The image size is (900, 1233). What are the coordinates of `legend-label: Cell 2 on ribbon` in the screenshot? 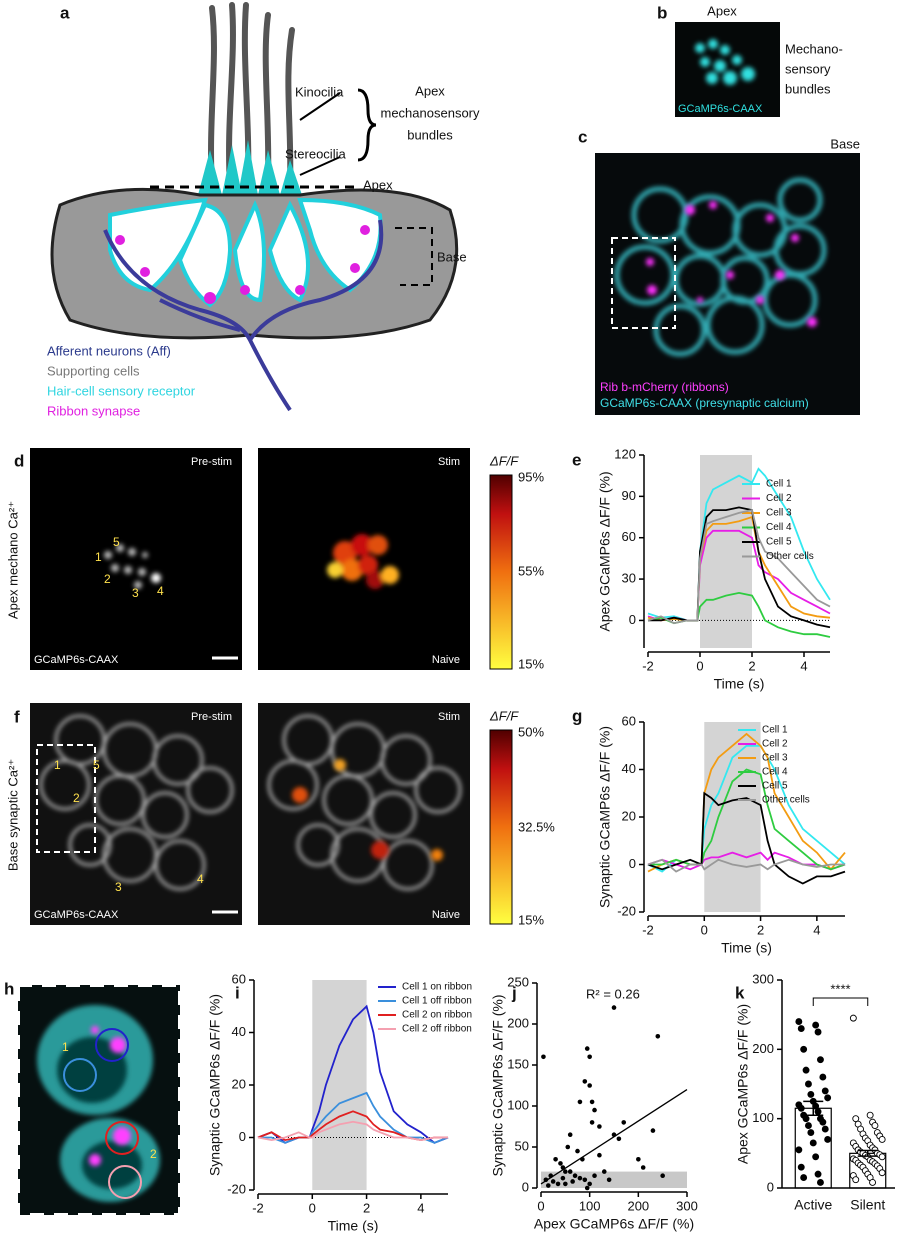 It's located at (437, 1015).